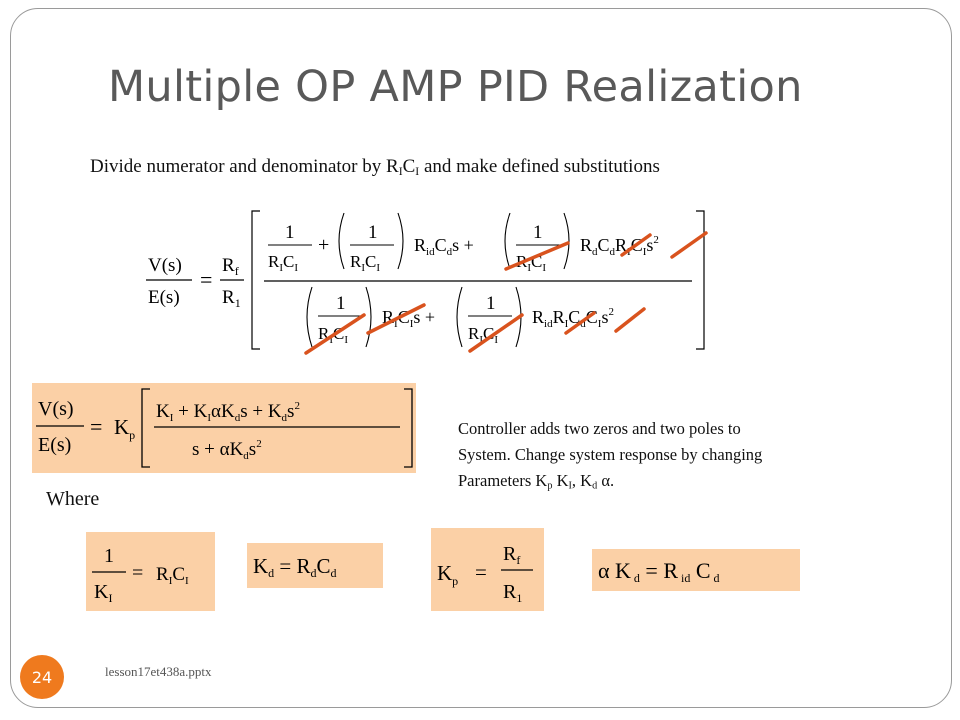 The image size is (960, 720). Describe the element at coordinates (73, 499) in the screenshot. I see `where-label: Where` at that location.